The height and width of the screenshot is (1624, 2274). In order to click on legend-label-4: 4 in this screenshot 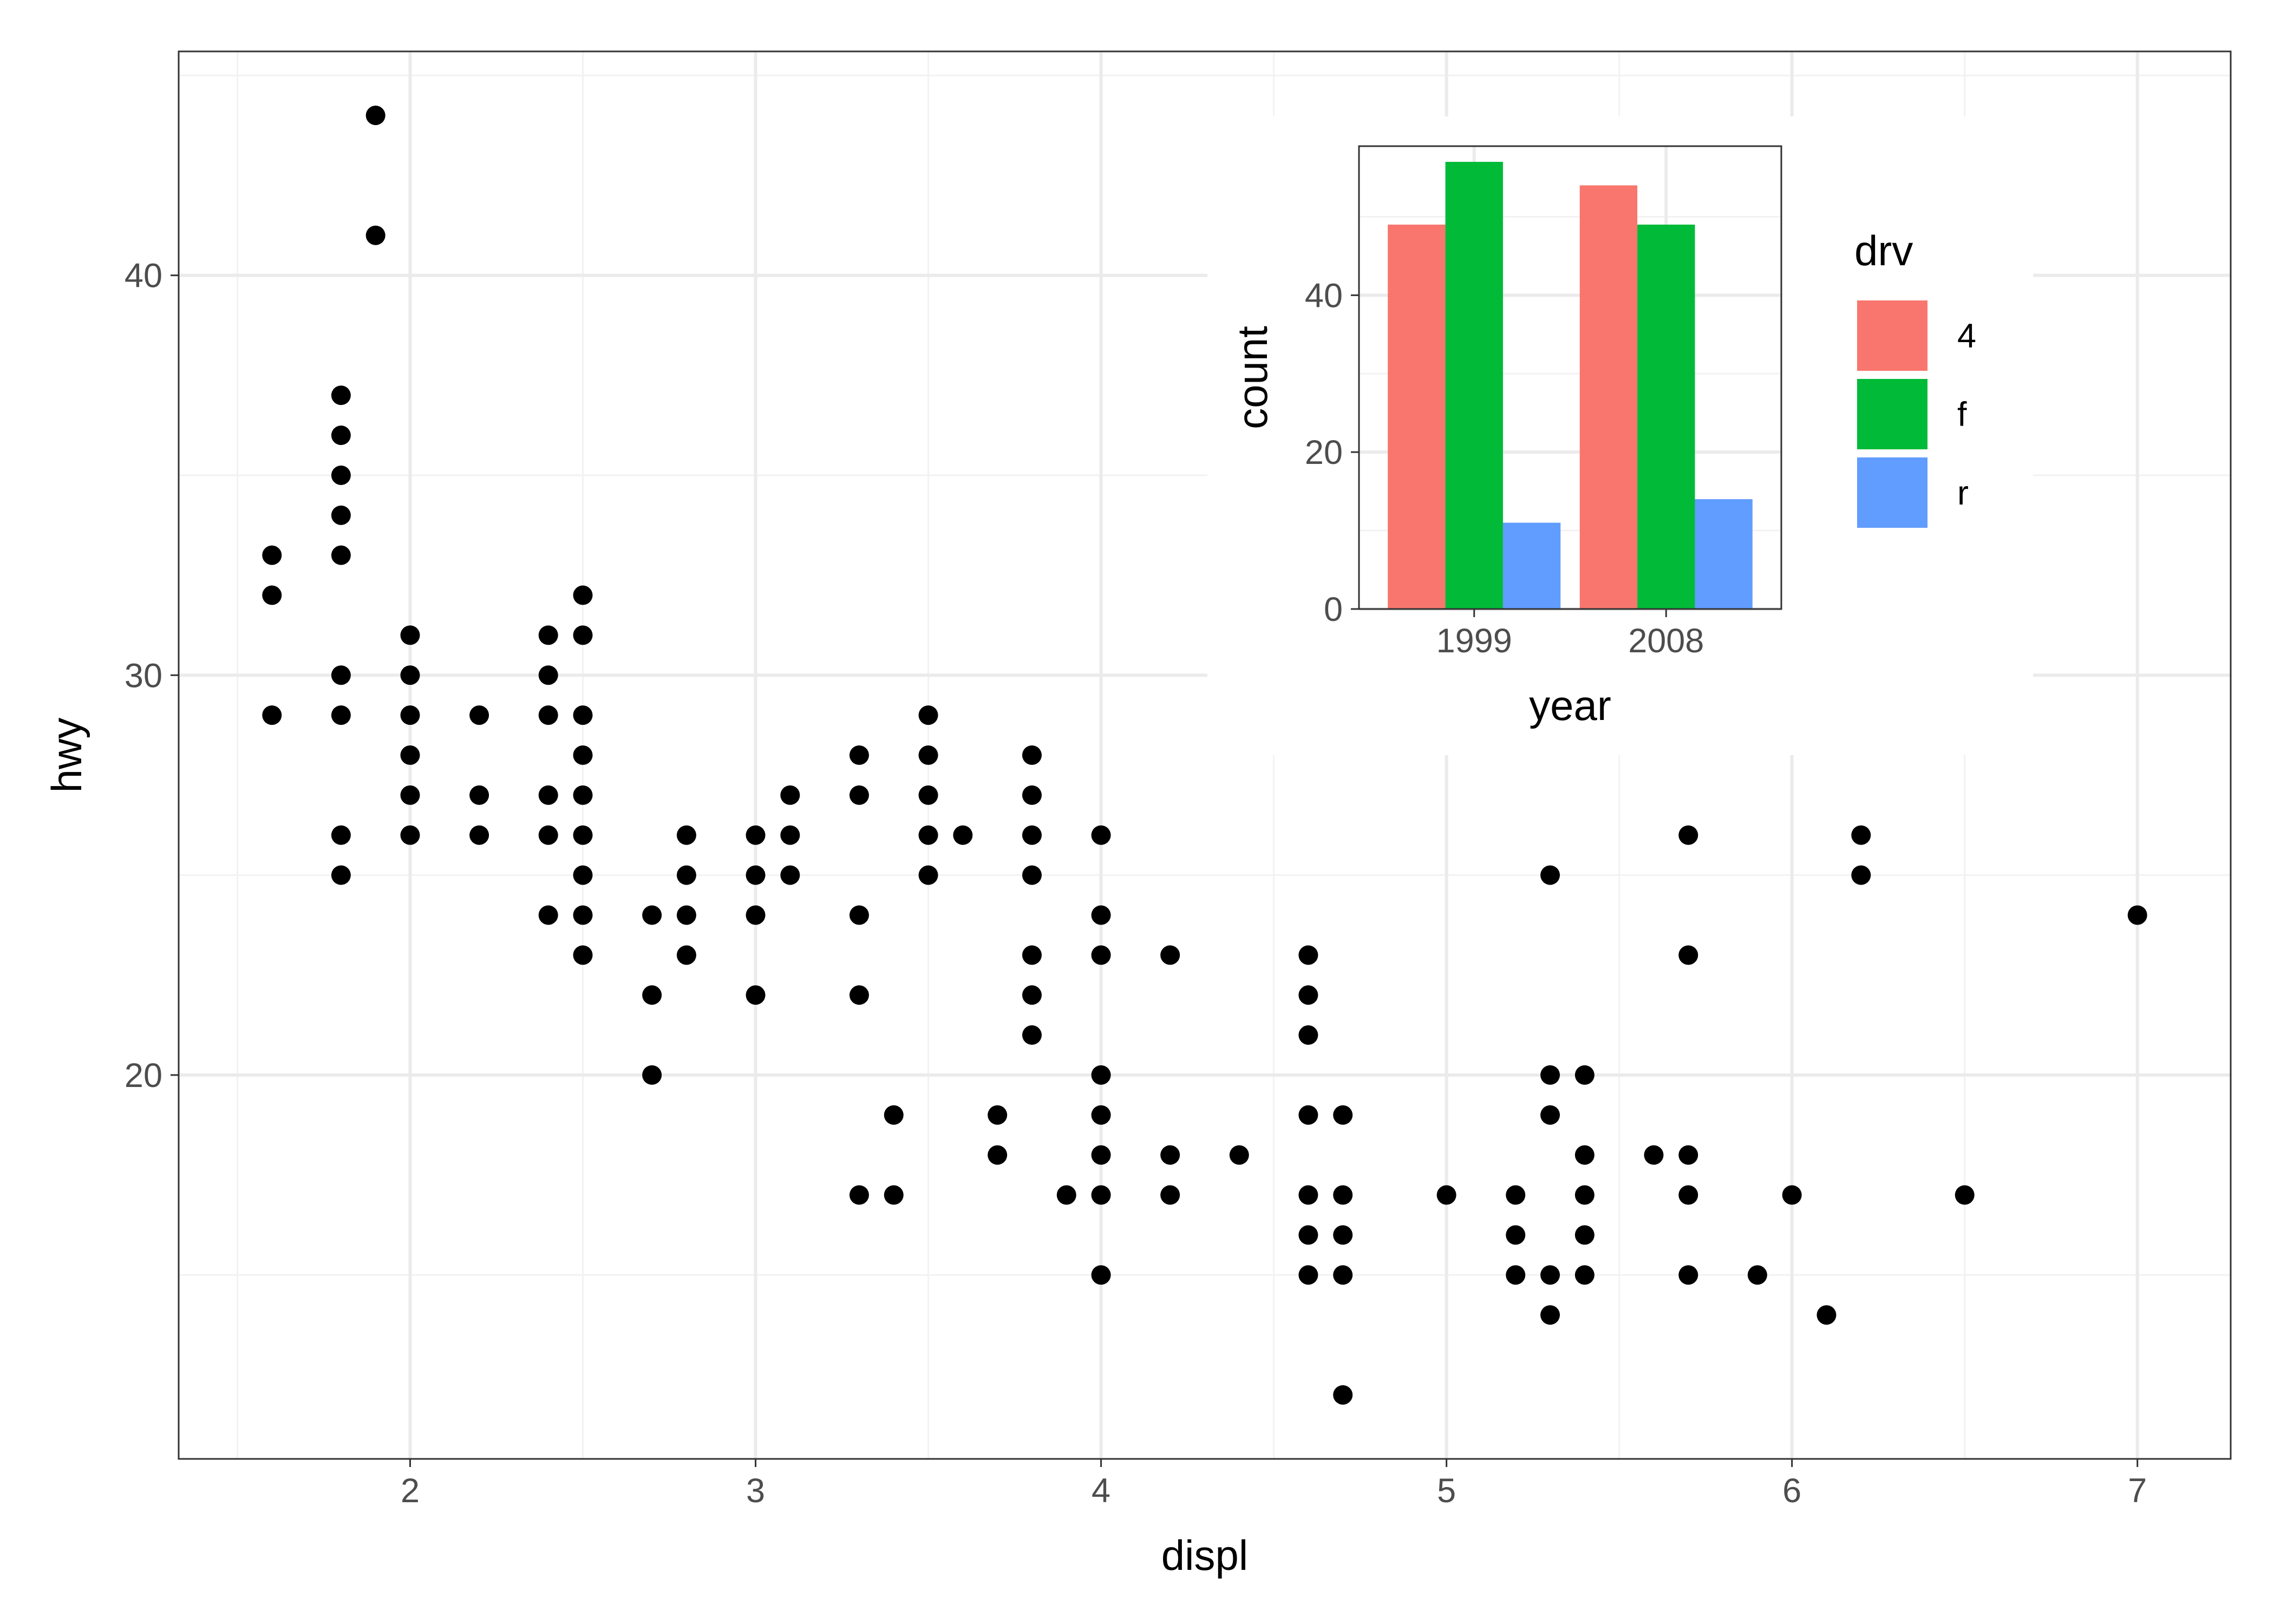, I will do `click(1967, 336)`.